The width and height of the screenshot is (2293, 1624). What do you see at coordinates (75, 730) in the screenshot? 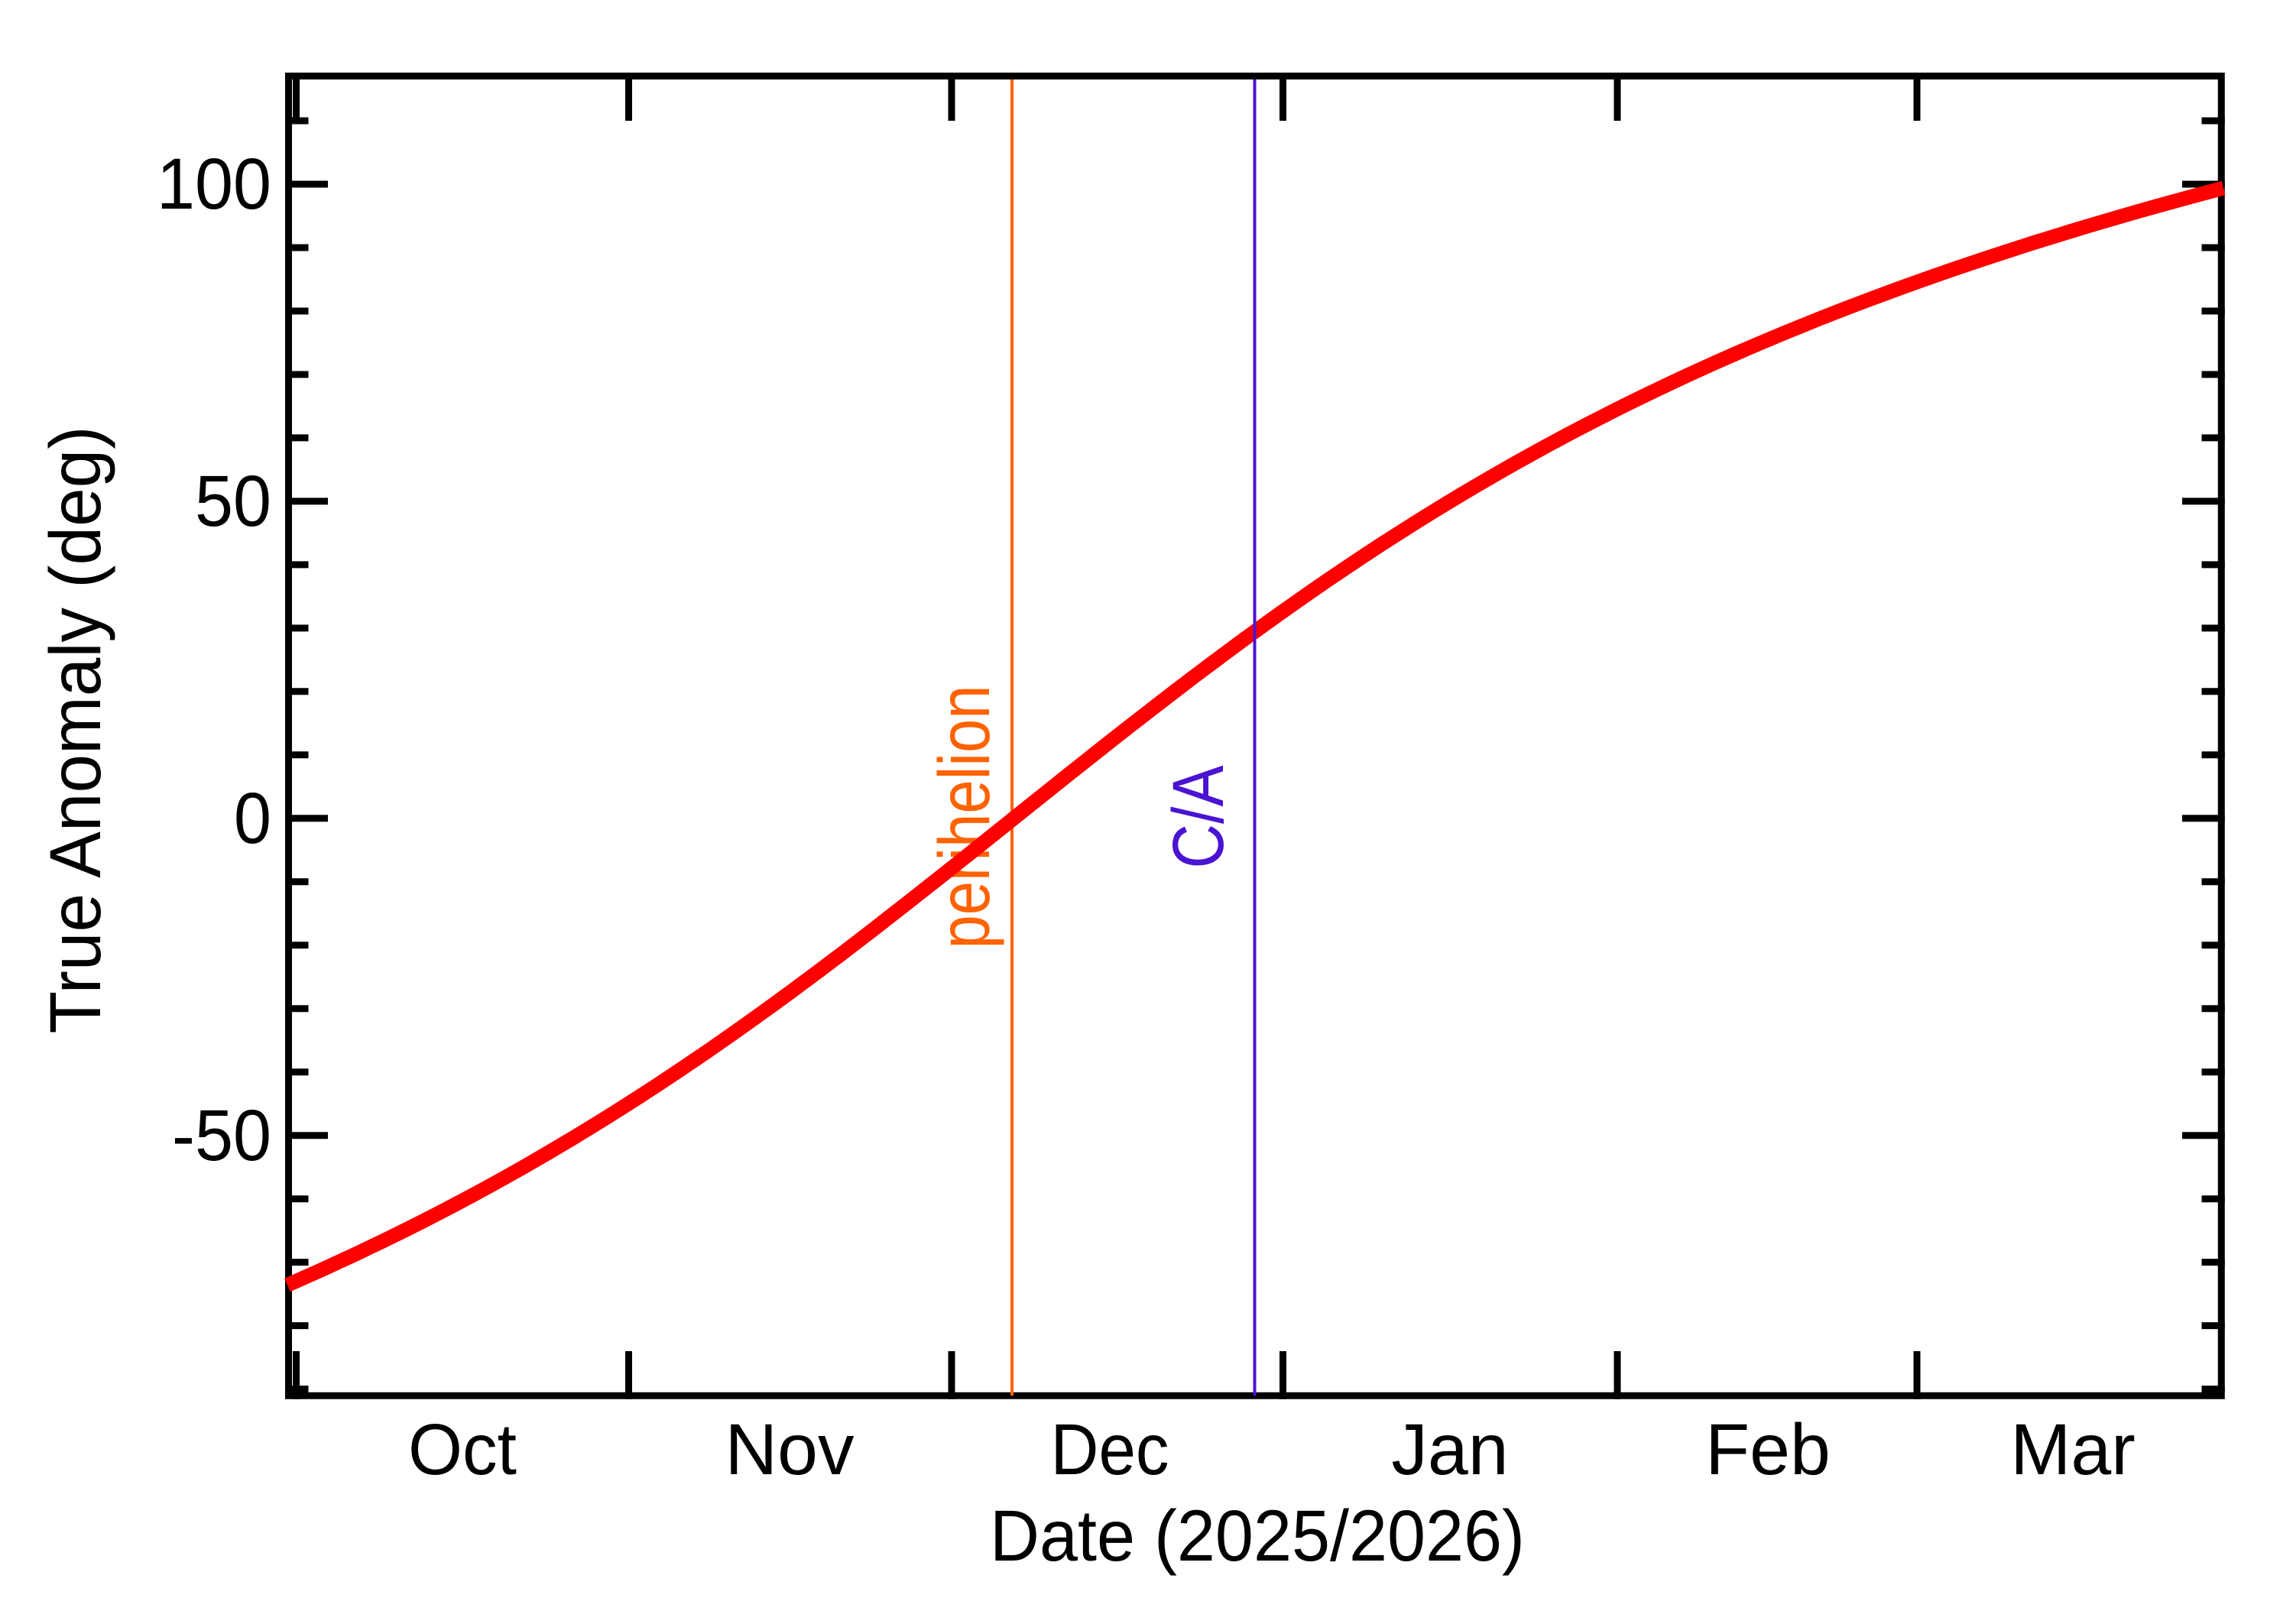
I see `svg-text: True Anomaly (deg)` at bounding box center [75, 730].